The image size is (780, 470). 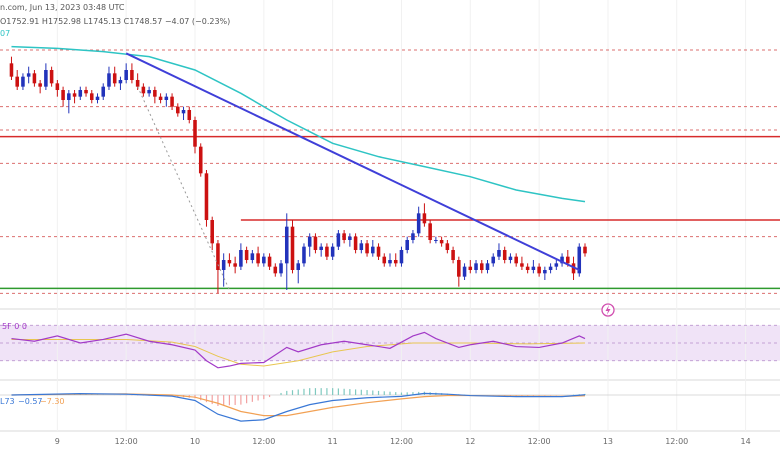 I want to click on macd-legend-a: L73, so click(x=7, y=401).